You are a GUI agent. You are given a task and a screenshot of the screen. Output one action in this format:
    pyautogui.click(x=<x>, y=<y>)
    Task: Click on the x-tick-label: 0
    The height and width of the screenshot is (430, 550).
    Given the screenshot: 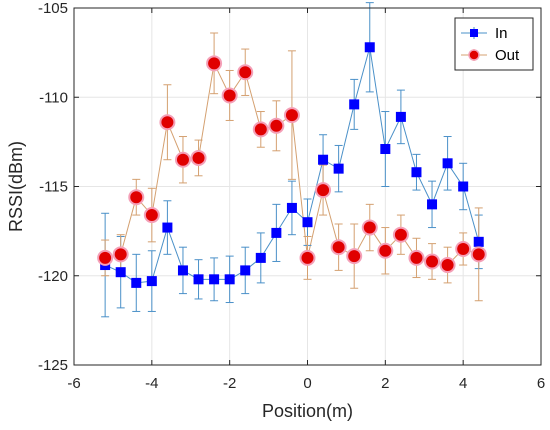 What is the action you would take?
    pyautogui.click(x=307, y=383)
    